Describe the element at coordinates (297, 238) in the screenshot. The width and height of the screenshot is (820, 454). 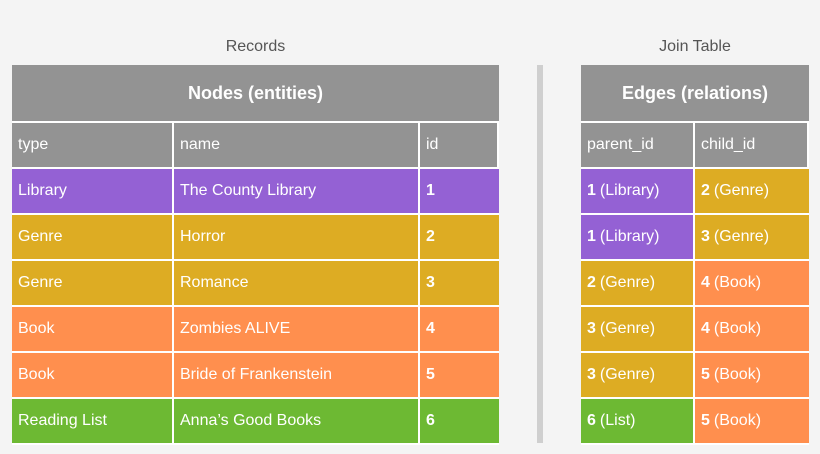
I see `node-name-cell: Horror` at that location.